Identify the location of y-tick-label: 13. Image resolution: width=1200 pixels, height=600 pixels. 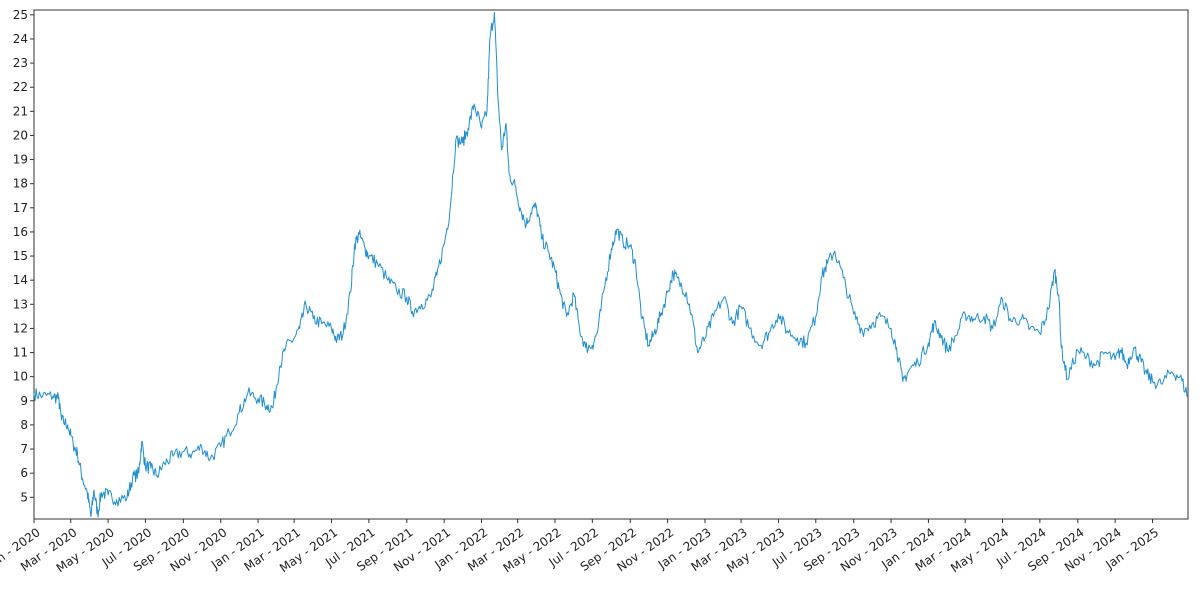
(20, 304).